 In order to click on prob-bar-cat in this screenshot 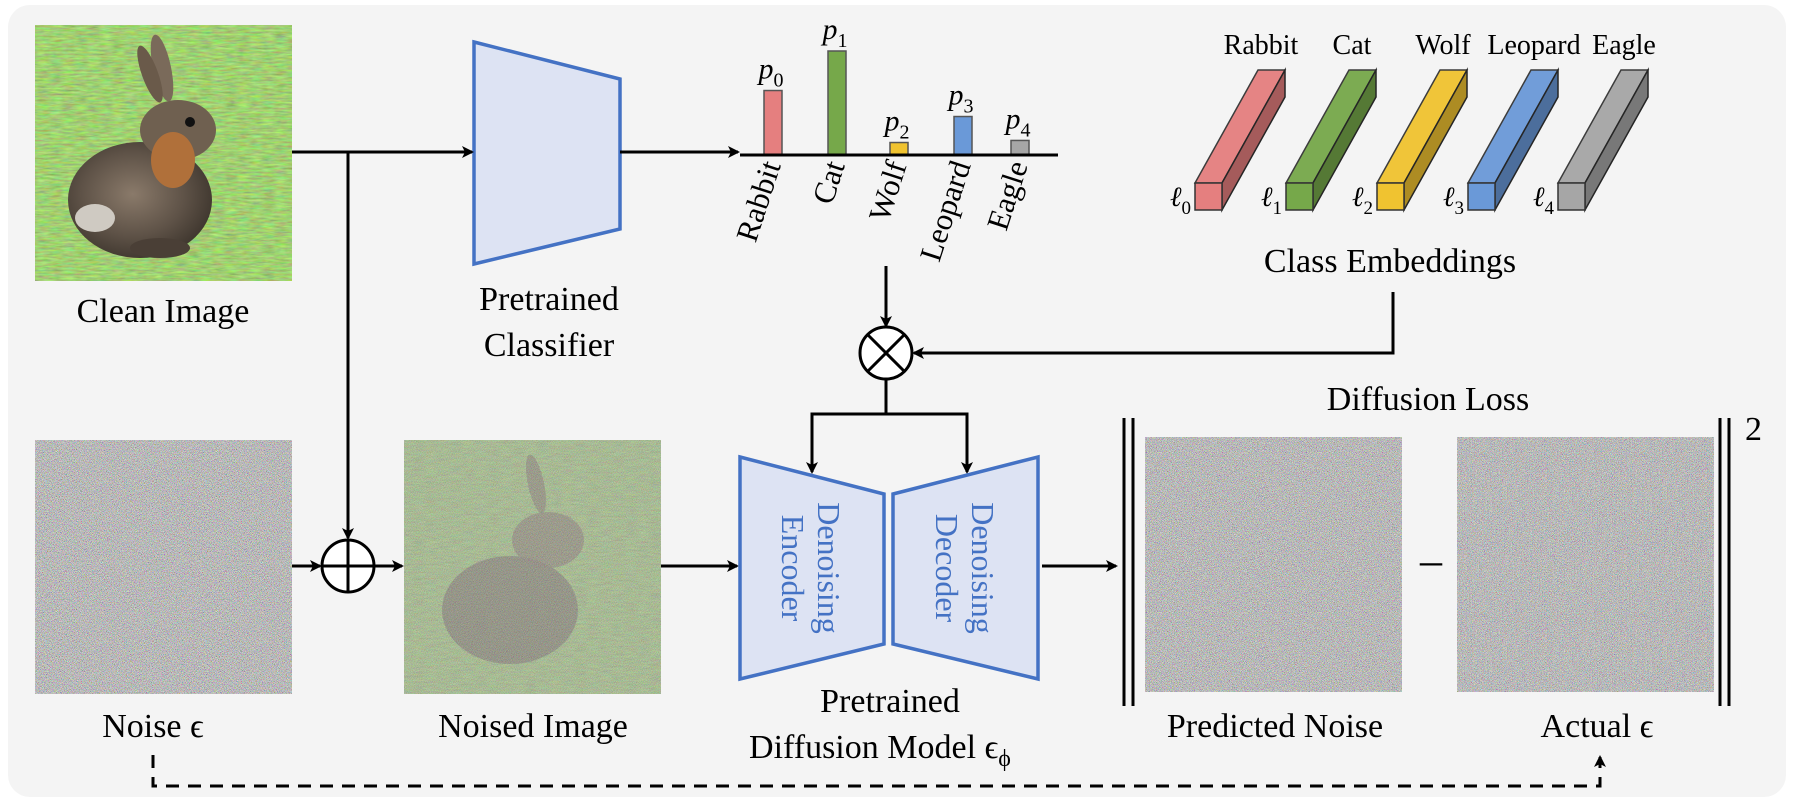, I will do `click(837, 103)`.